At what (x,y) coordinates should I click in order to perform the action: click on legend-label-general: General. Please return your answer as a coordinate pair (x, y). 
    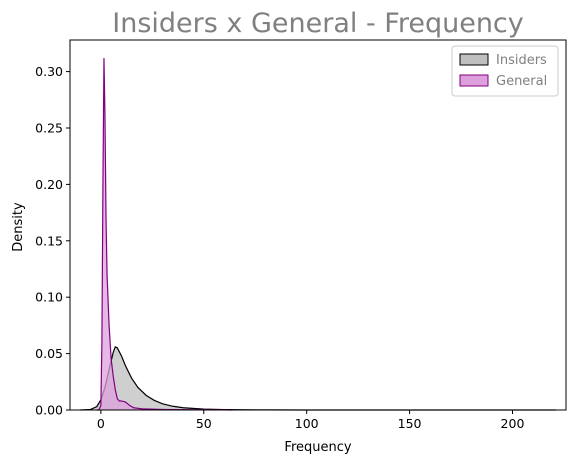
    Looking at the image, I should click on (521, 81).